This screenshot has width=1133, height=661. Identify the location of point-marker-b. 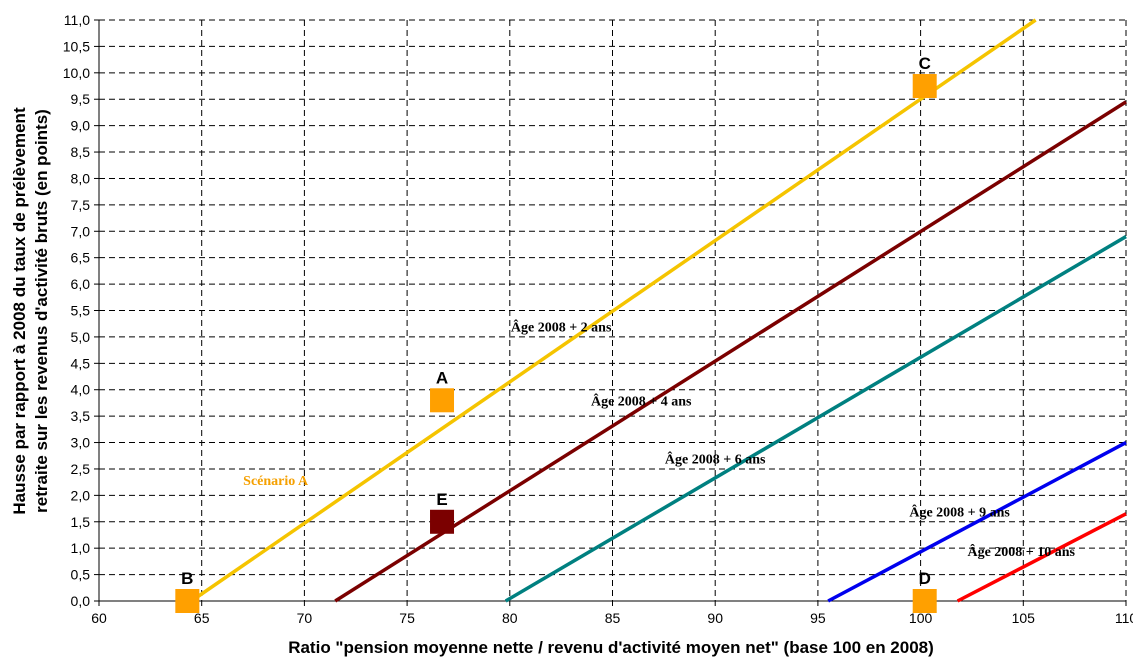
(187, 601).